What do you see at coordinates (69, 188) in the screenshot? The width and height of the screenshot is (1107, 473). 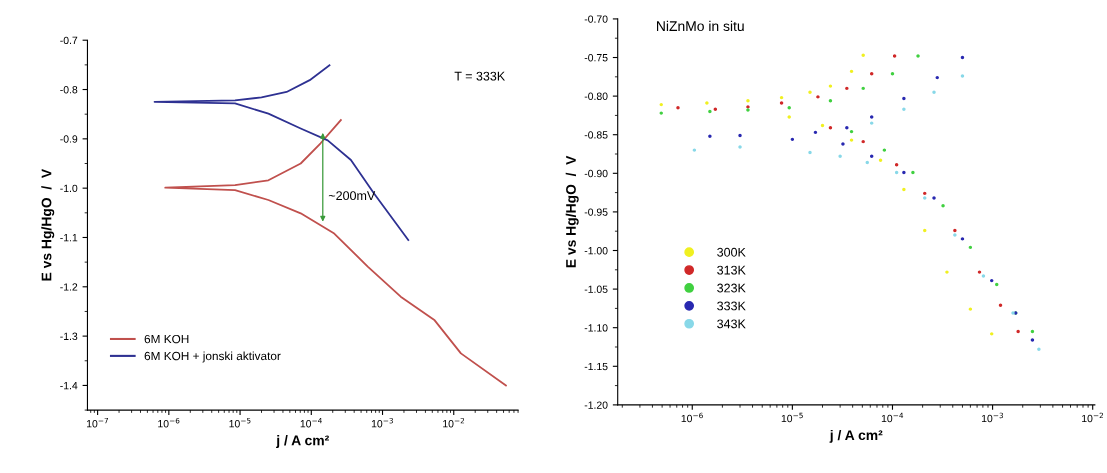 I see `y-tick-label: -1.0` at bounding box center [69, 188].